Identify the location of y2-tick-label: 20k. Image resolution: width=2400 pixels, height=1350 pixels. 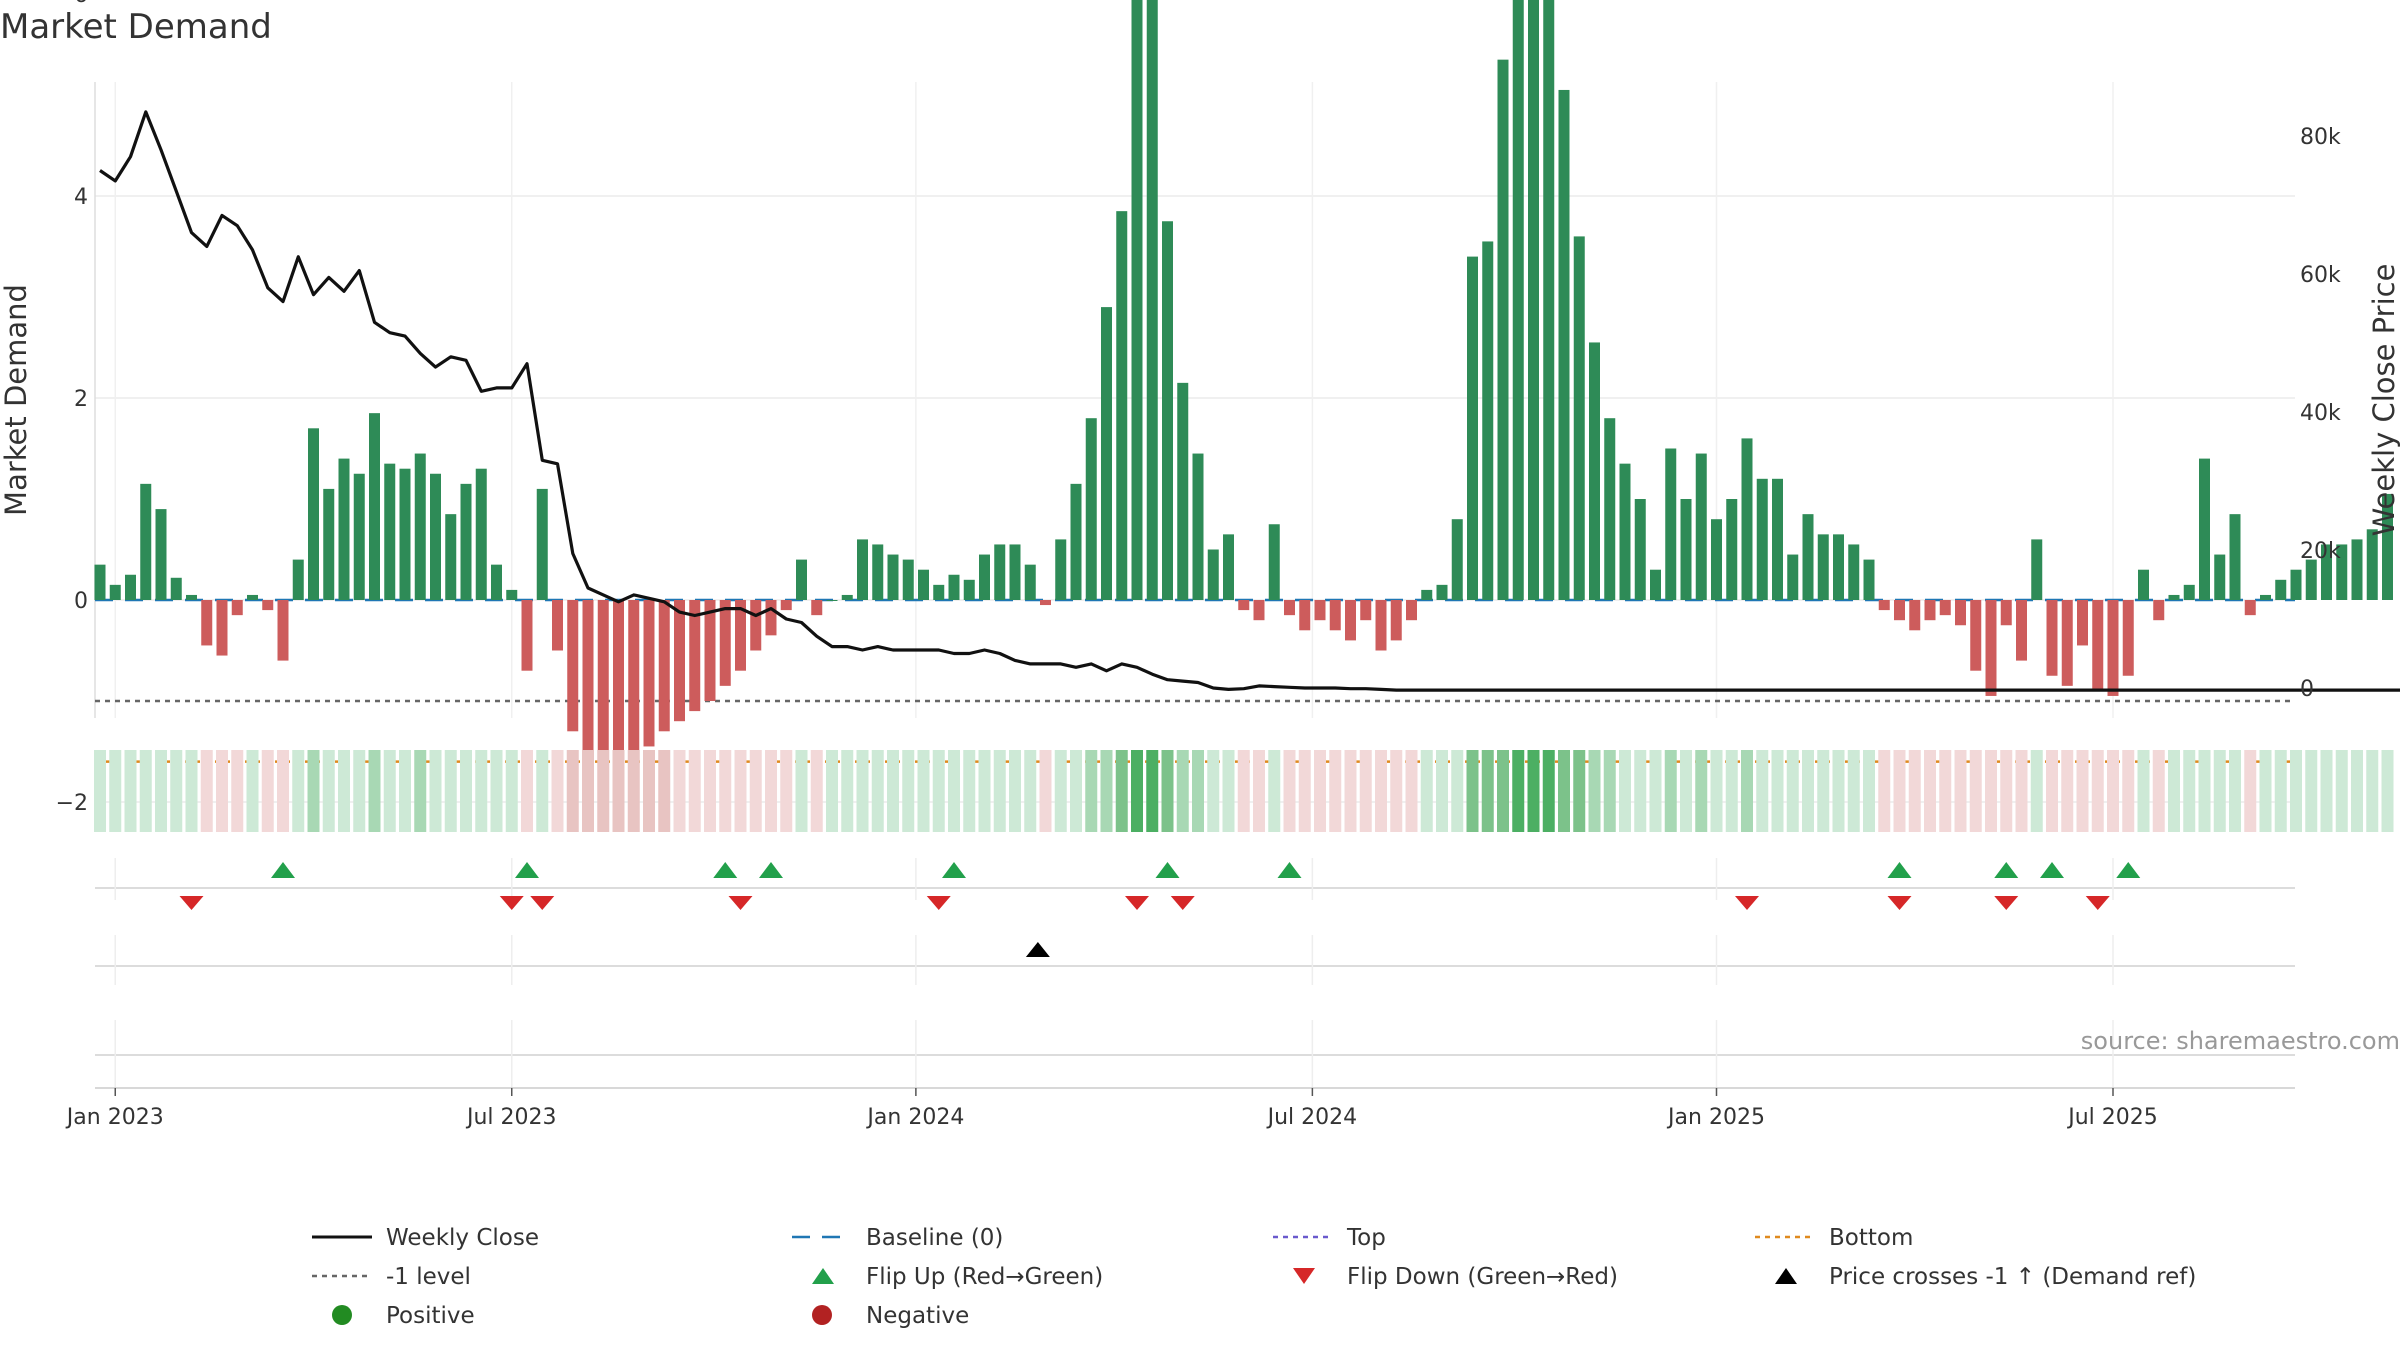
(2320, 551).